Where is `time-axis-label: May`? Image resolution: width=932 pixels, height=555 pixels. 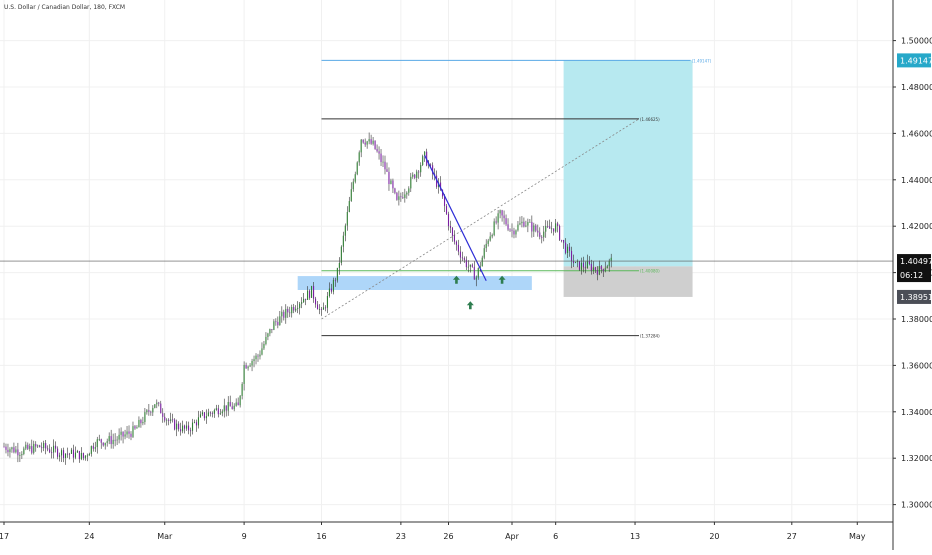
time-axis-label: May is located at coordinates (857, 536).